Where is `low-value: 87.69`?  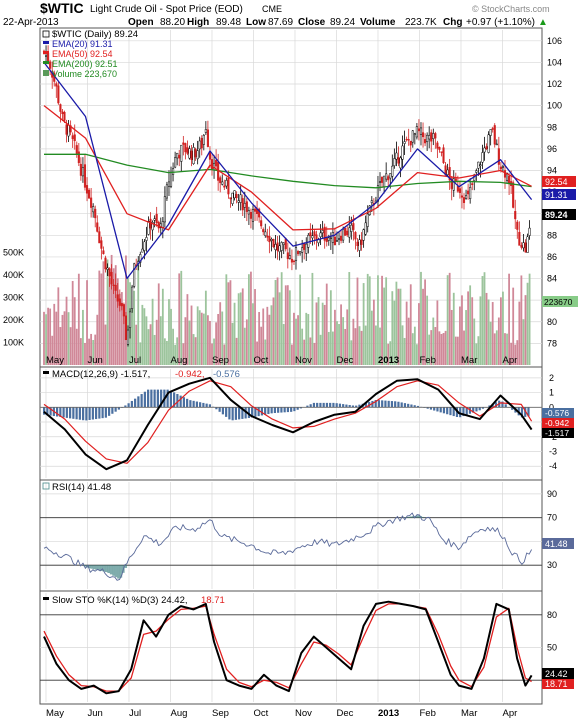 low-value: 87.69 is located at coordinates (280, 22).